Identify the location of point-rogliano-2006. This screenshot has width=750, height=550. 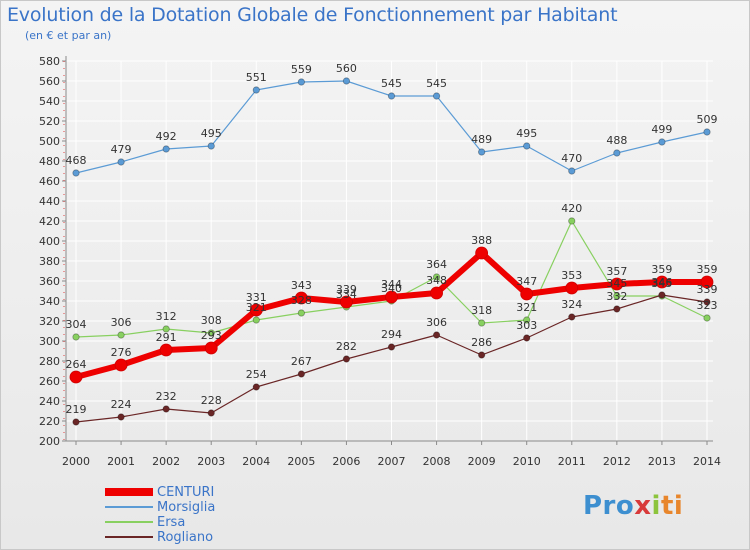
(346, 359).